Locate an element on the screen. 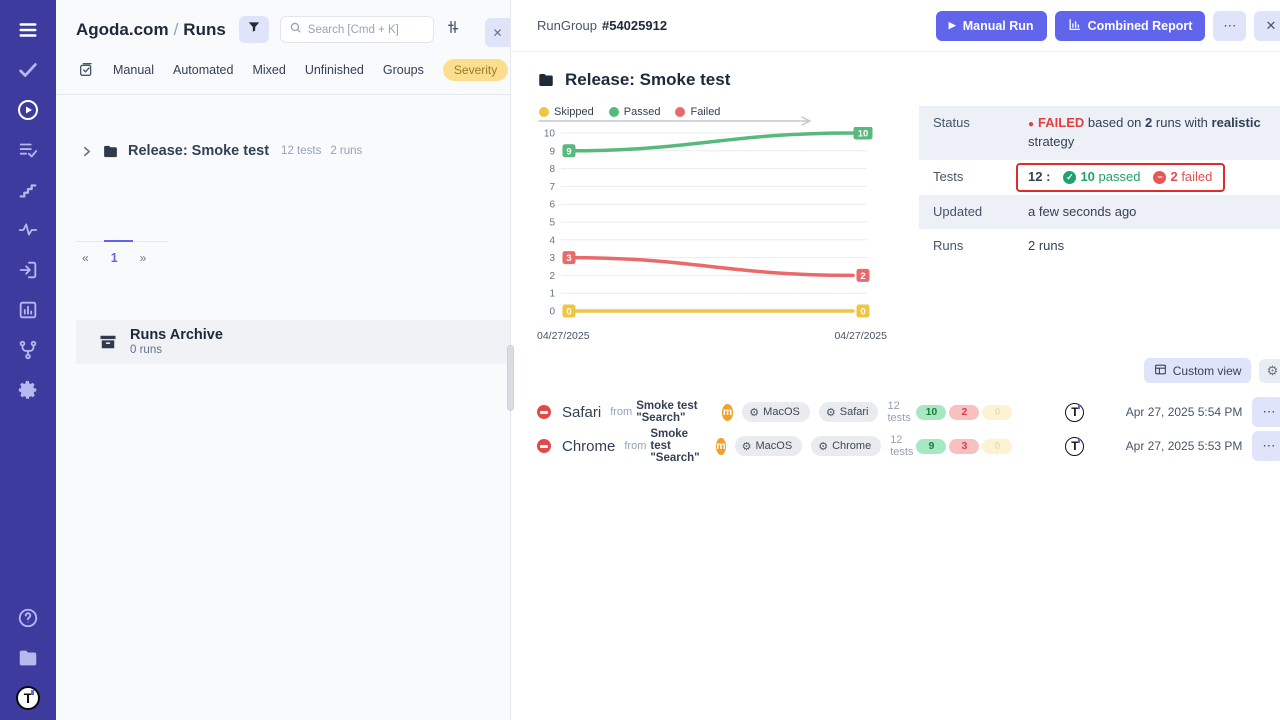 The width and height of the screenshot is (1280, 720). passed-dot-icon is located at coordinates (613, 112).